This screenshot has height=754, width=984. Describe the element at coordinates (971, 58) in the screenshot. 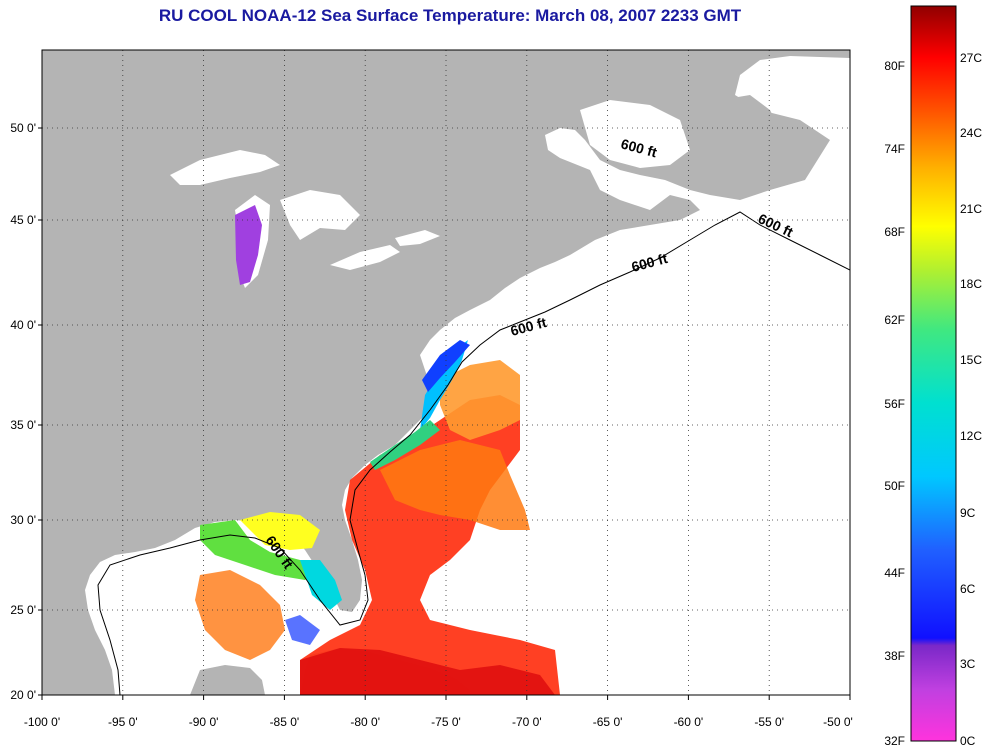

I see `colorbar-c-label: 27C` at that location.